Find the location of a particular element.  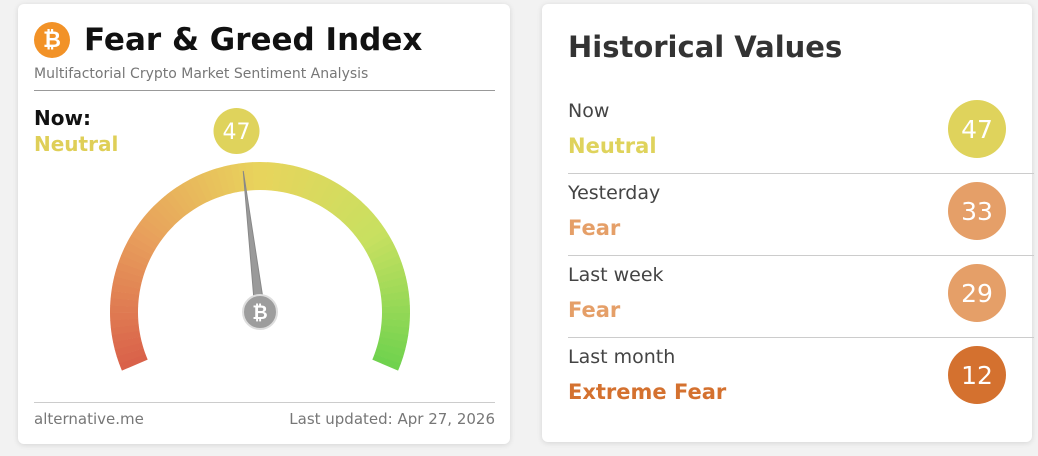

value-bubble is located at coordinates (236, 131).